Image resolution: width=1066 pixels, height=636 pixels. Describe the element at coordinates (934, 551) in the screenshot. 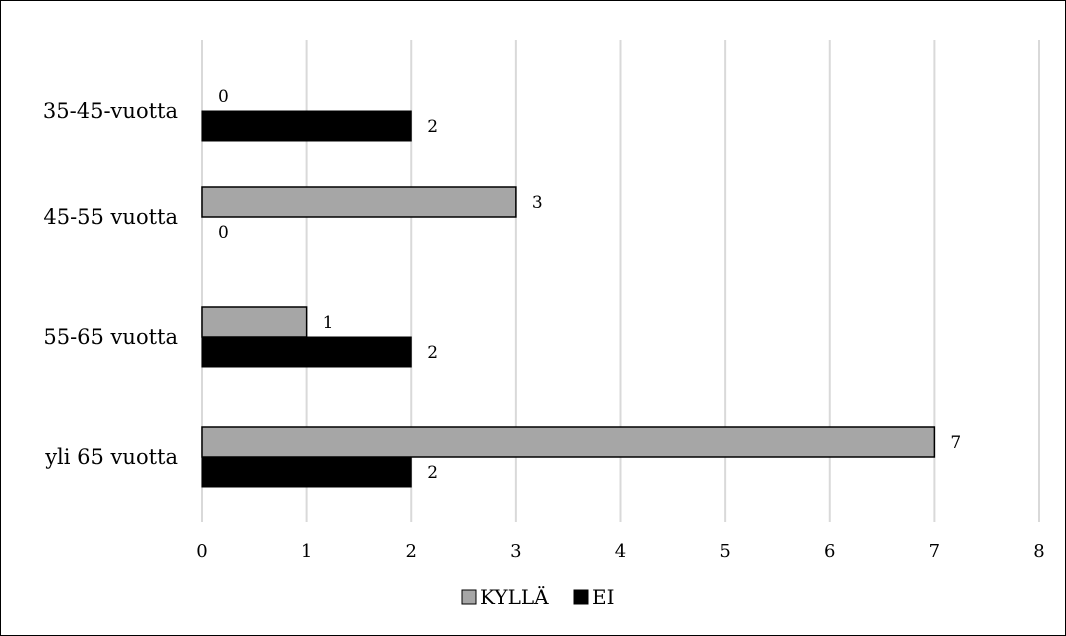

I see `x-tick-label: 7` at that location.